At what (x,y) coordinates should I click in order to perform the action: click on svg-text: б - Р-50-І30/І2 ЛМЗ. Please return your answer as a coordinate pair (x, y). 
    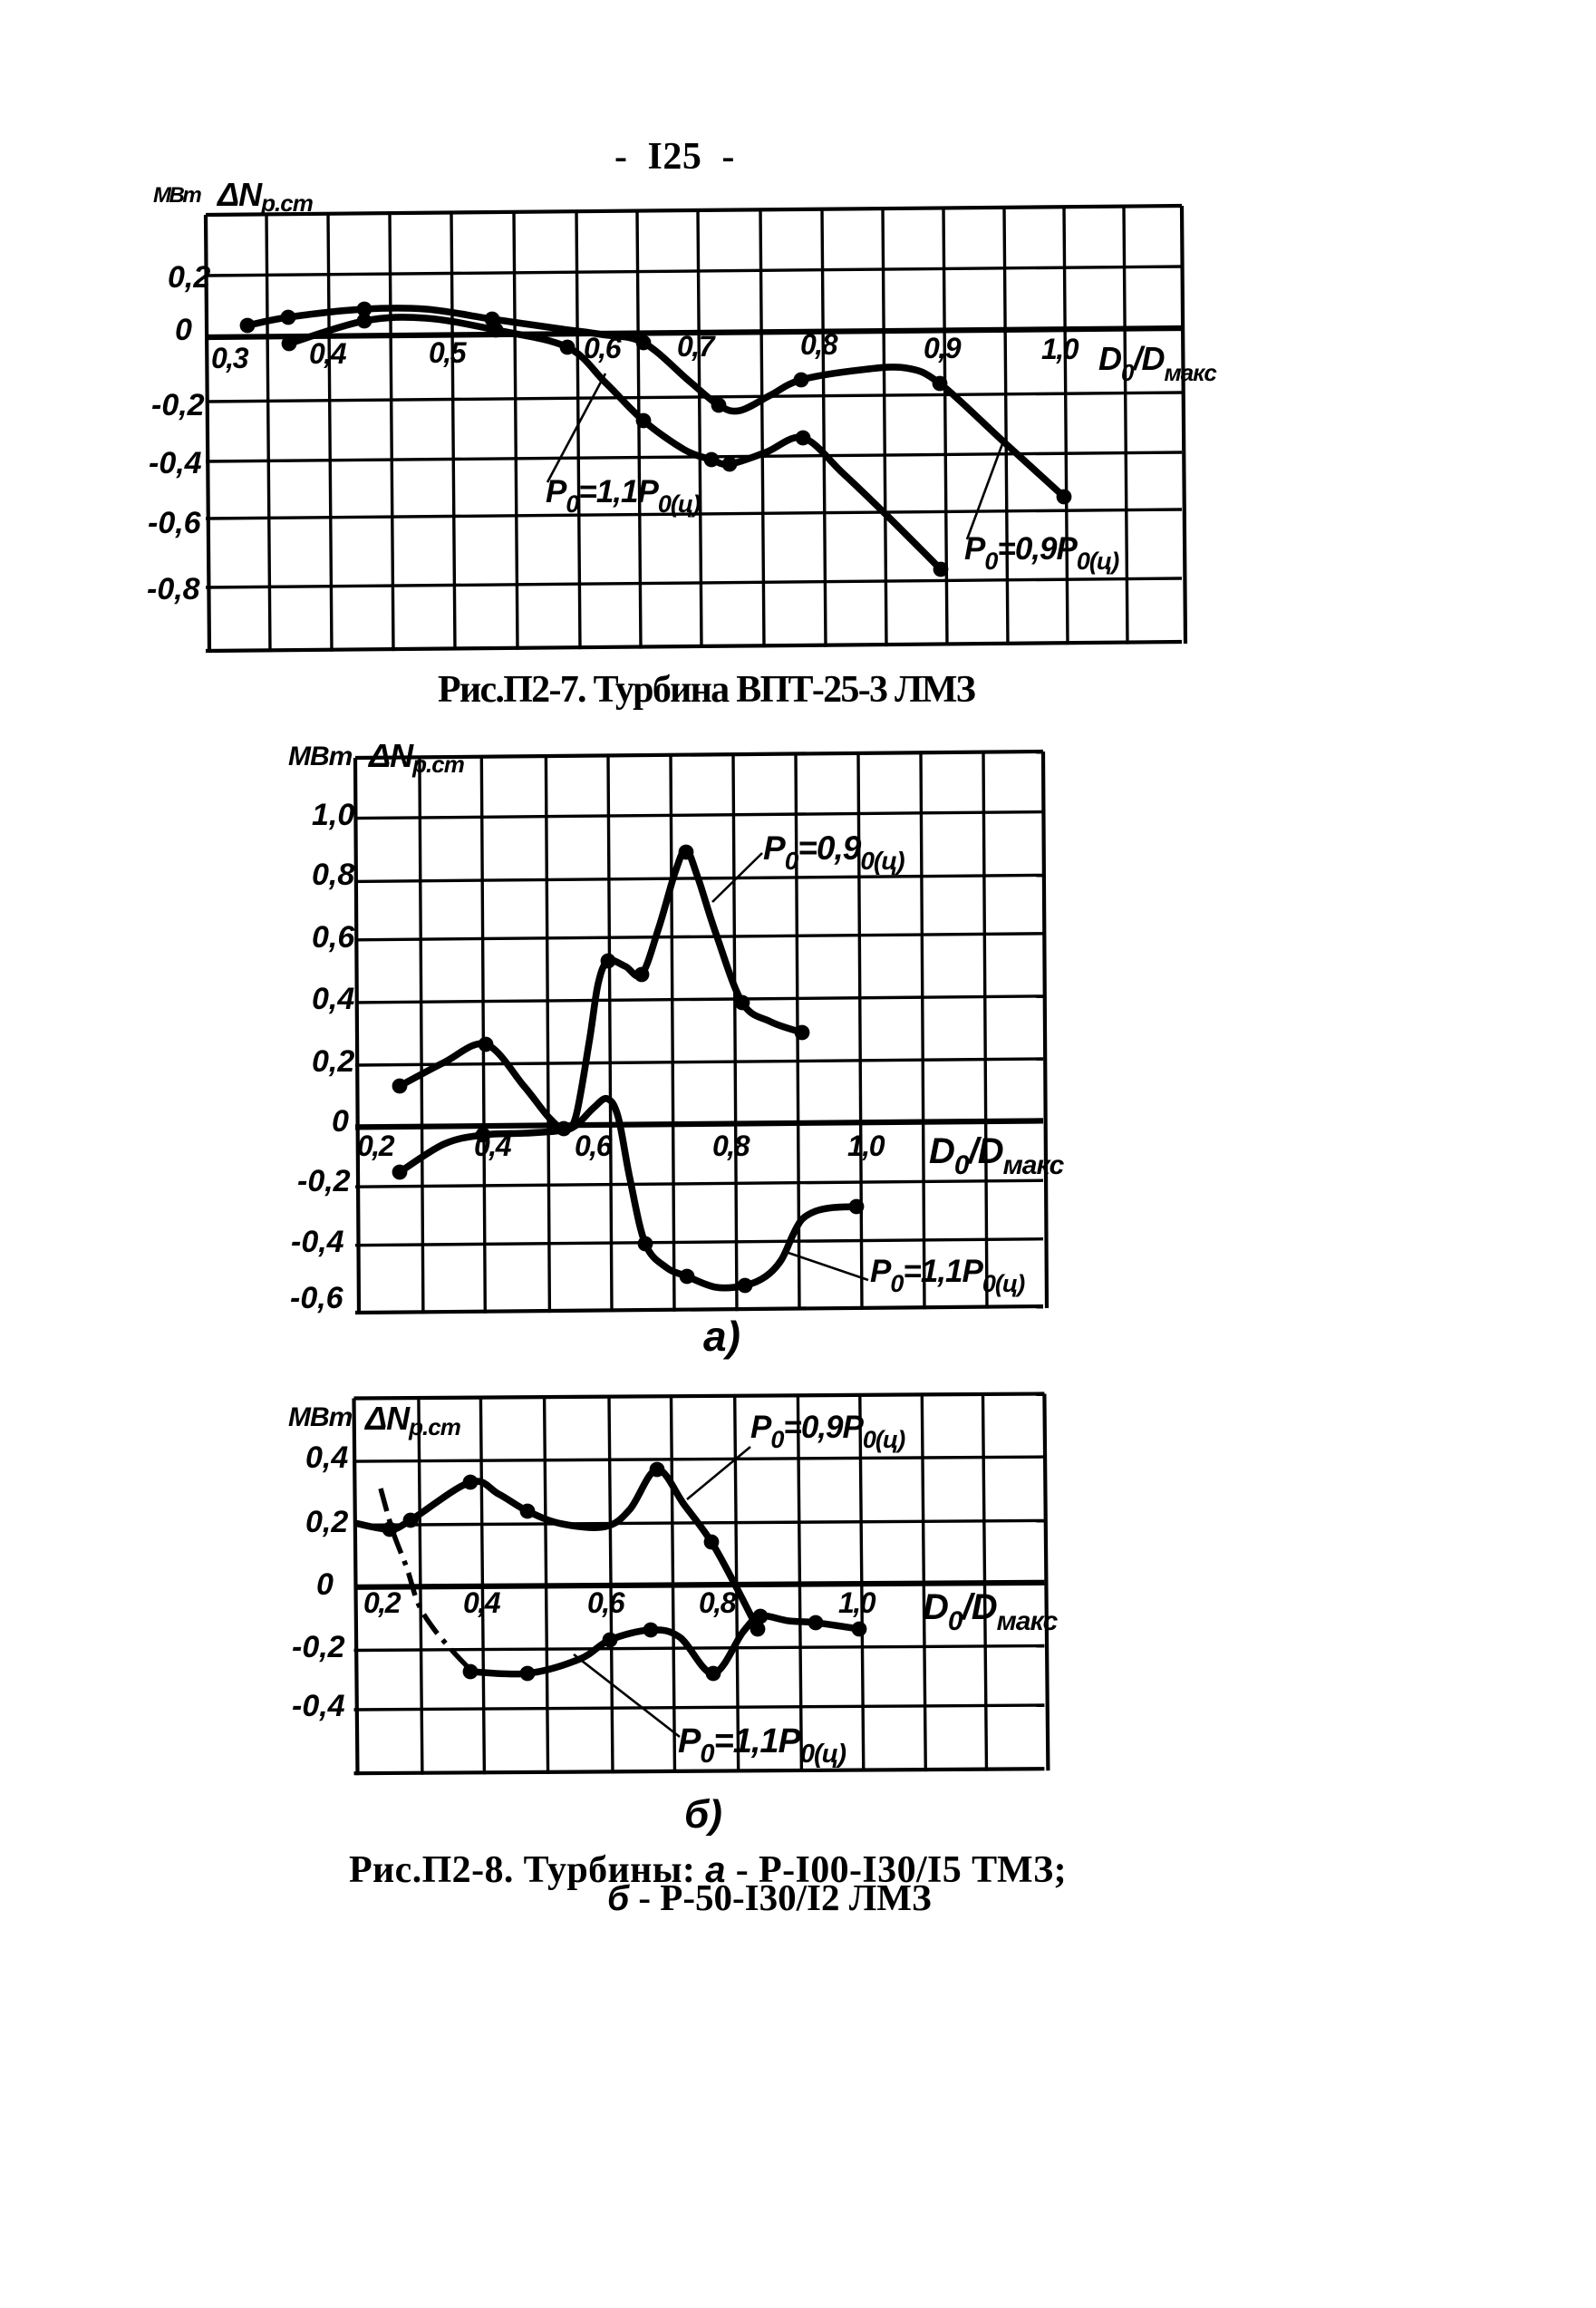
    Looking at the image, I should click on (769, 1897).